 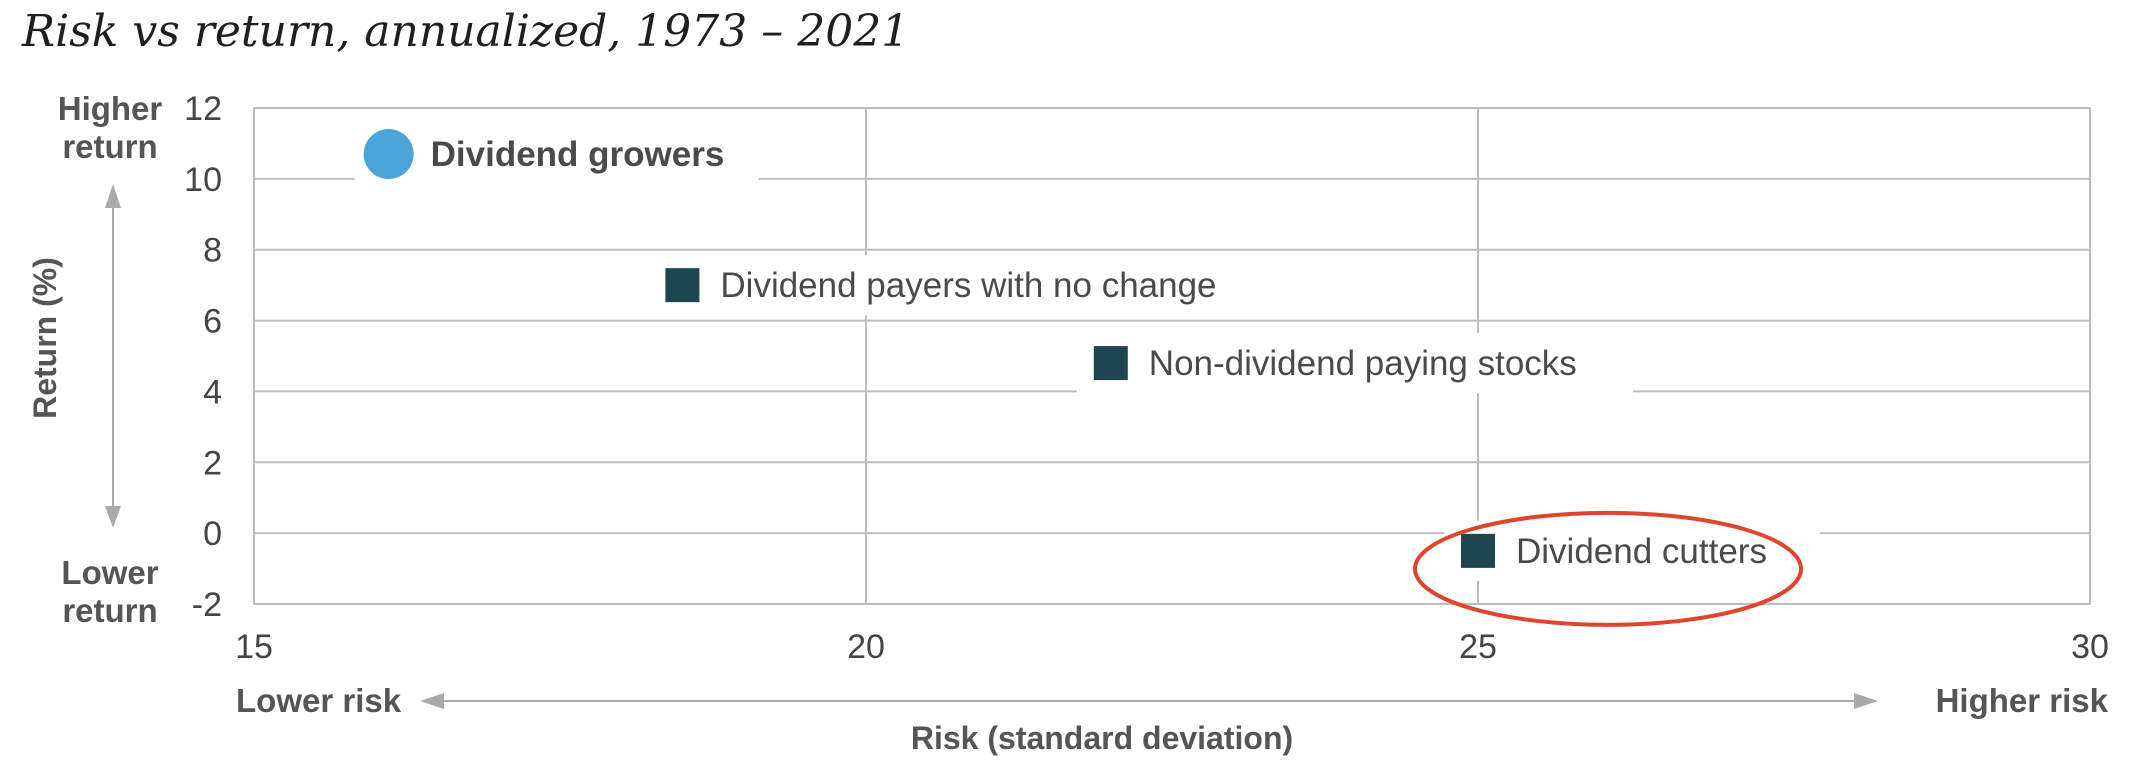 What do you see at coordinates (2022, 700) in the screenshot?
I see `x-high-label: Higher risk` at bounding box center [2022, 700].